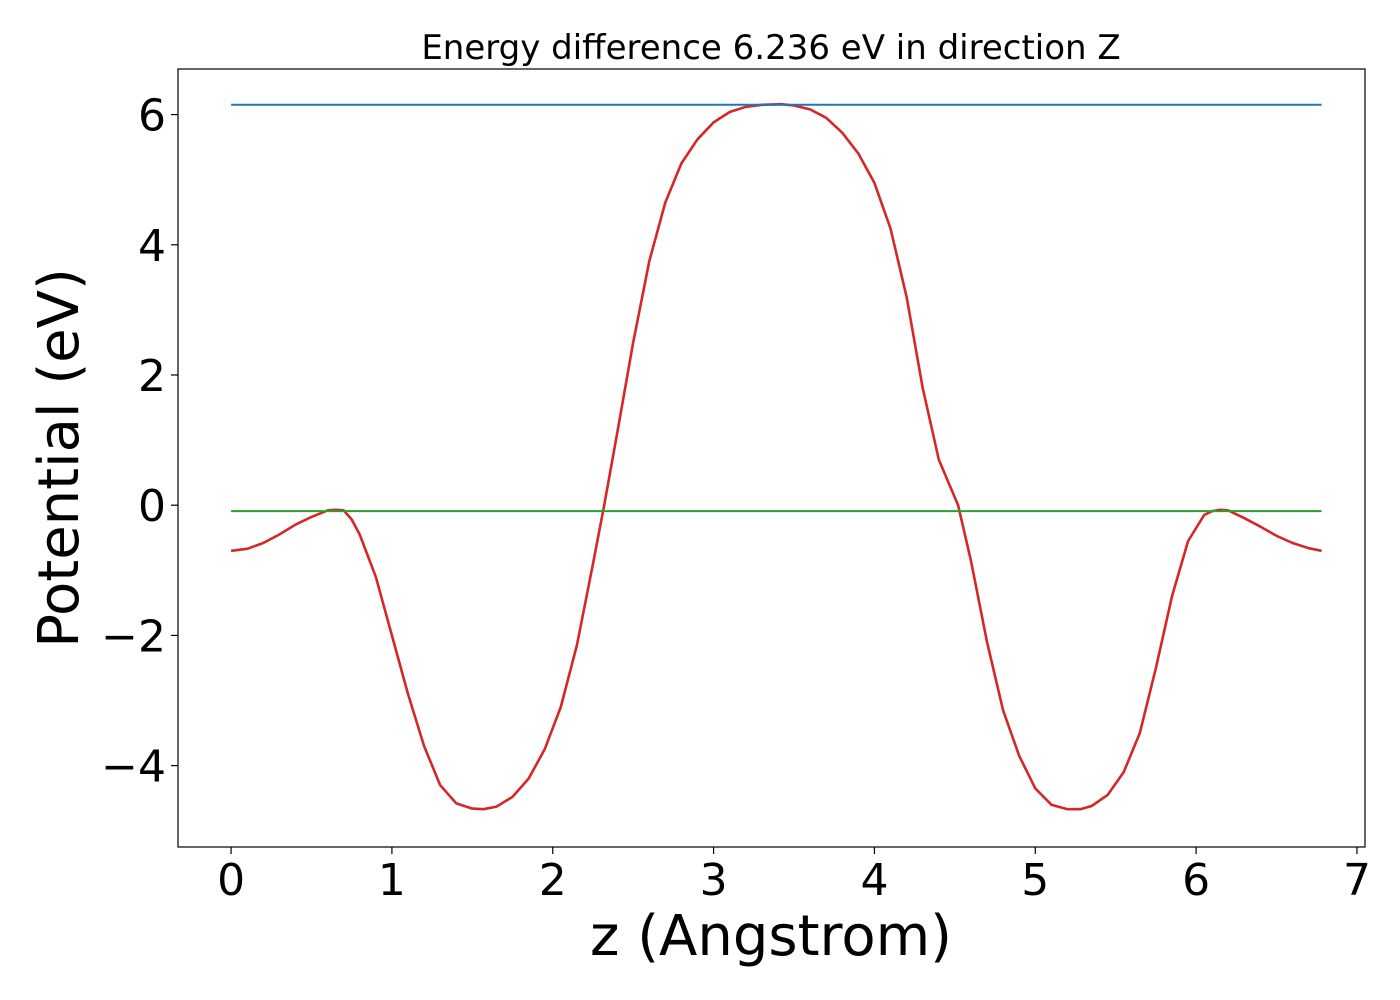 The height and width of the screenshot is (1000, 1400). I want to click on x-axis-ticks: 0 1 2 3 4 5 6 7, so click(794, 876).